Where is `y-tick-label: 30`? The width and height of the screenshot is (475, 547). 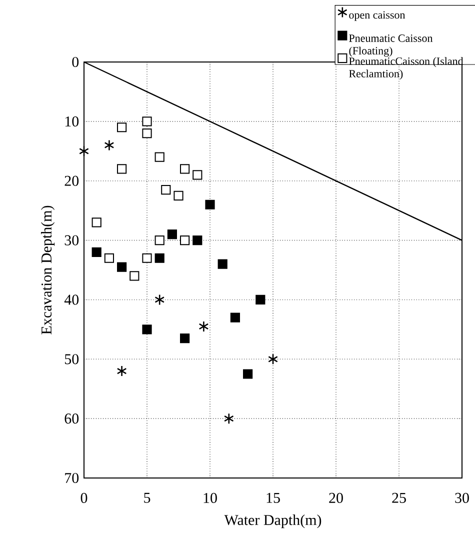 y-tick-label: 30 is located at coordinates (71, 240).